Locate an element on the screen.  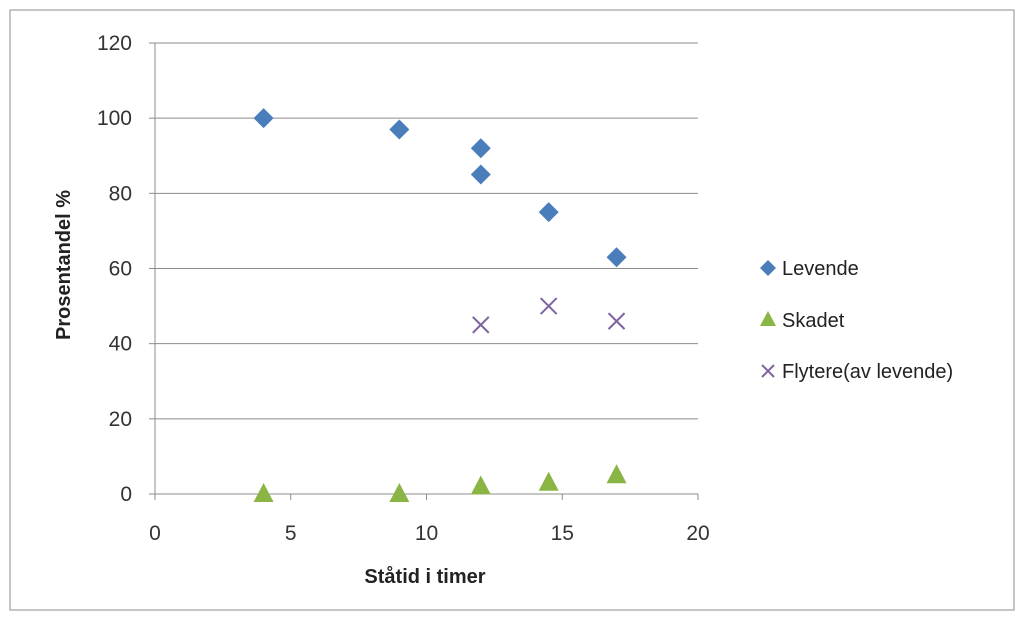
y-tick-label: 100 is located at coordinates (114, 118).